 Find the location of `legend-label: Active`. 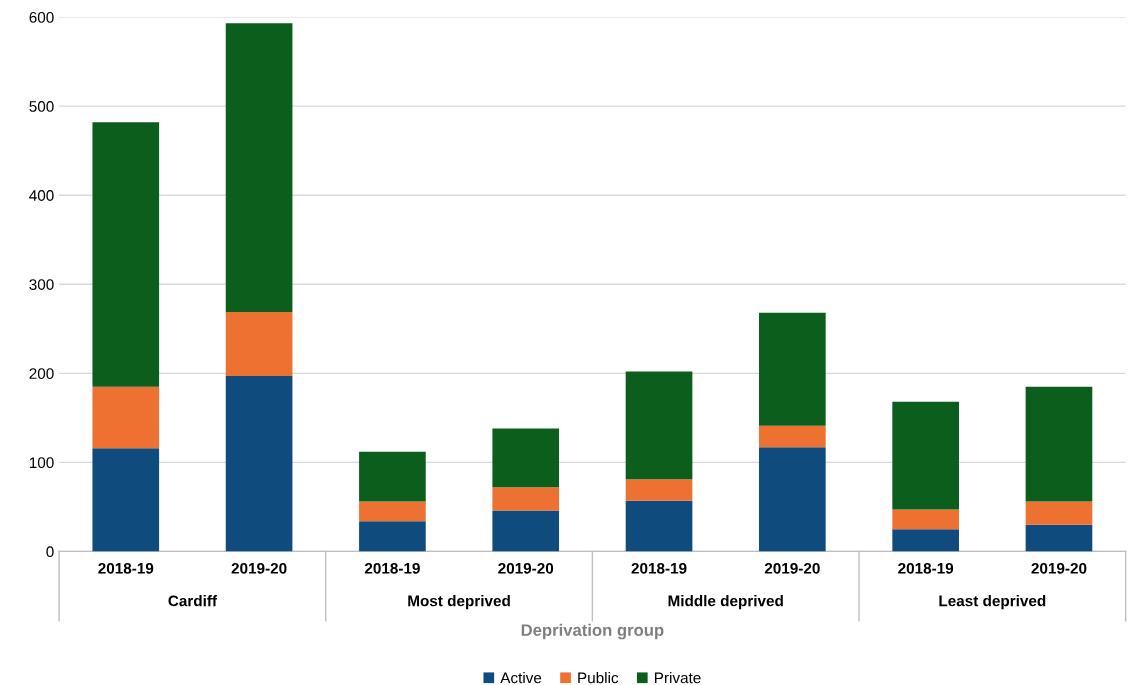

legend-label: Active is located at coordinates (521, 678).